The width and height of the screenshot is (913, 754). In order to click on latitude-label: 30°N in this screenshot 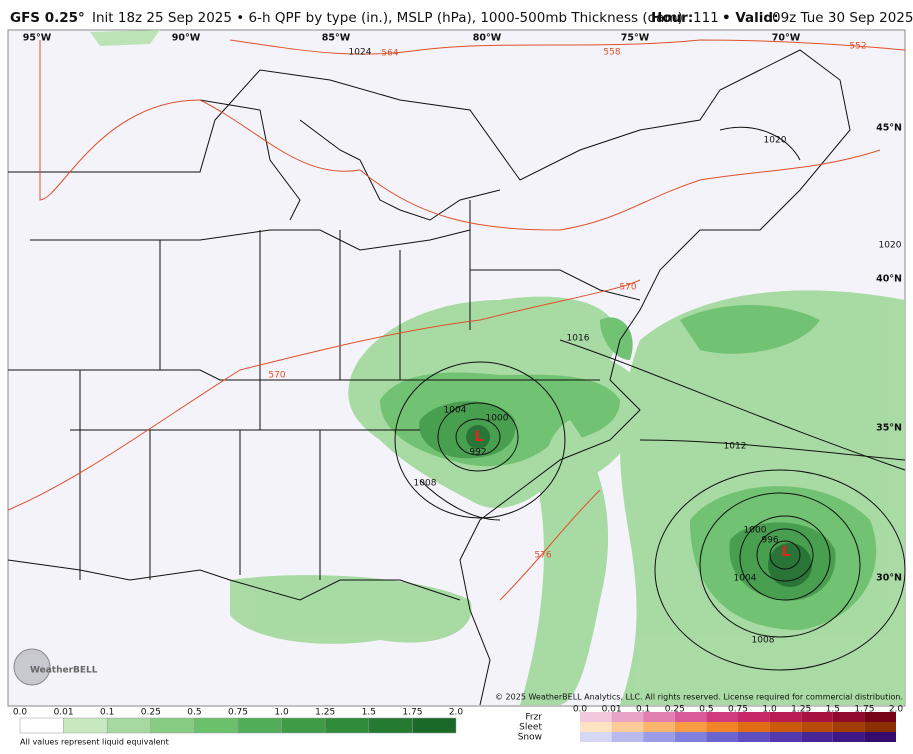, I will do `click(889, 578)`.